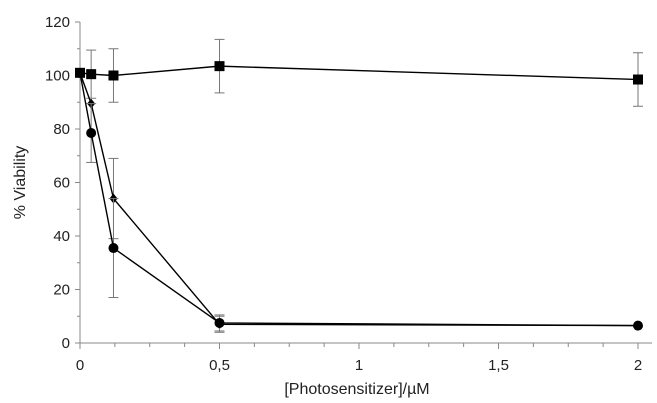 The height and width of the screenshot is (403, 657). Describe the element at coordinates (359, 365) in the screenshot. I see `x-tick-label: 1` at that location.